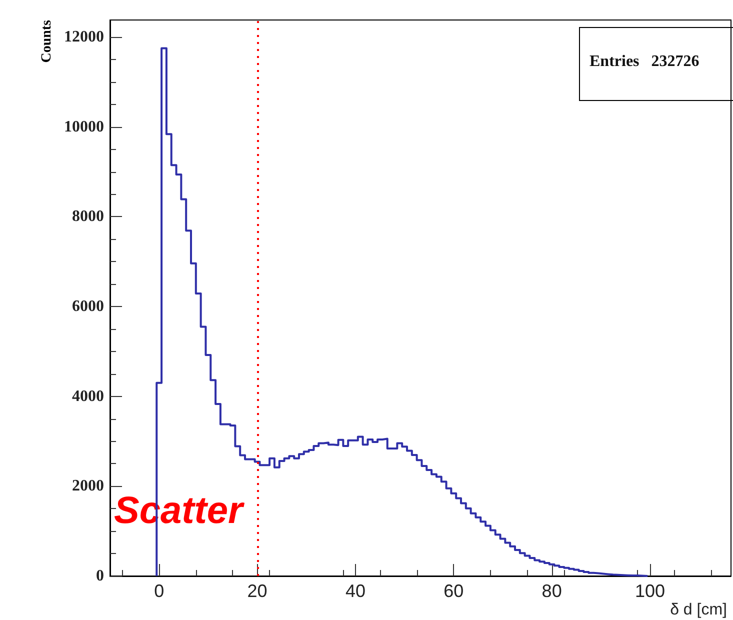 This screenshot has width=733, height=620. Describe the element at coordinates (698, 610) in the screenshot. I see `x-axis-title: δ d [cm]` at that location.